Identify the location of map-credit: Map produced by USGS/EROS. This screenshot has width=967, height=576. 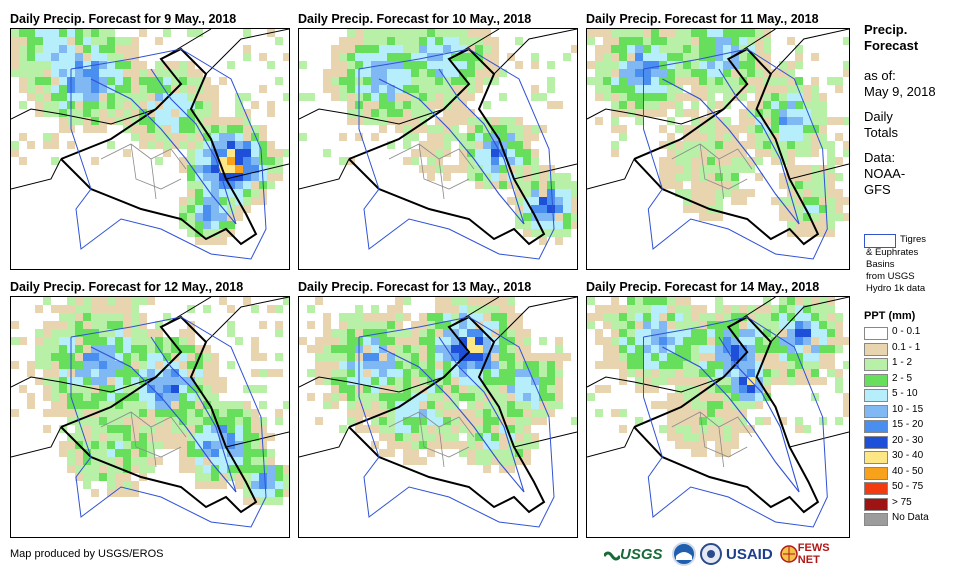
(87, 554).